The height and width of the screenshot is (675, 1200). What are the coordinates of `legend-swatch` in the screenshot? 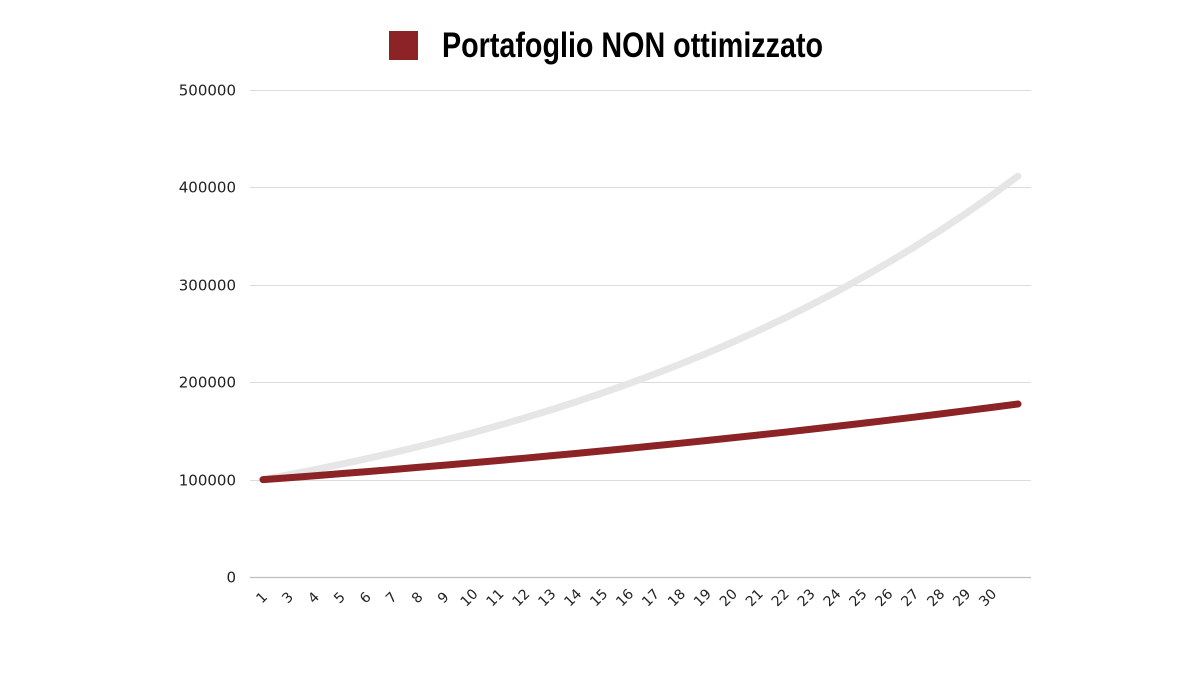 It's located at (403, 45).